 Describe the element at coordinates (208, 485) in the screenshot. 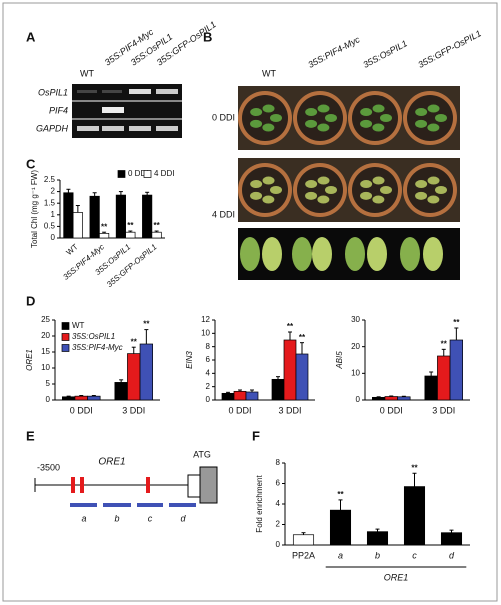

I see `exon-box` at that location.